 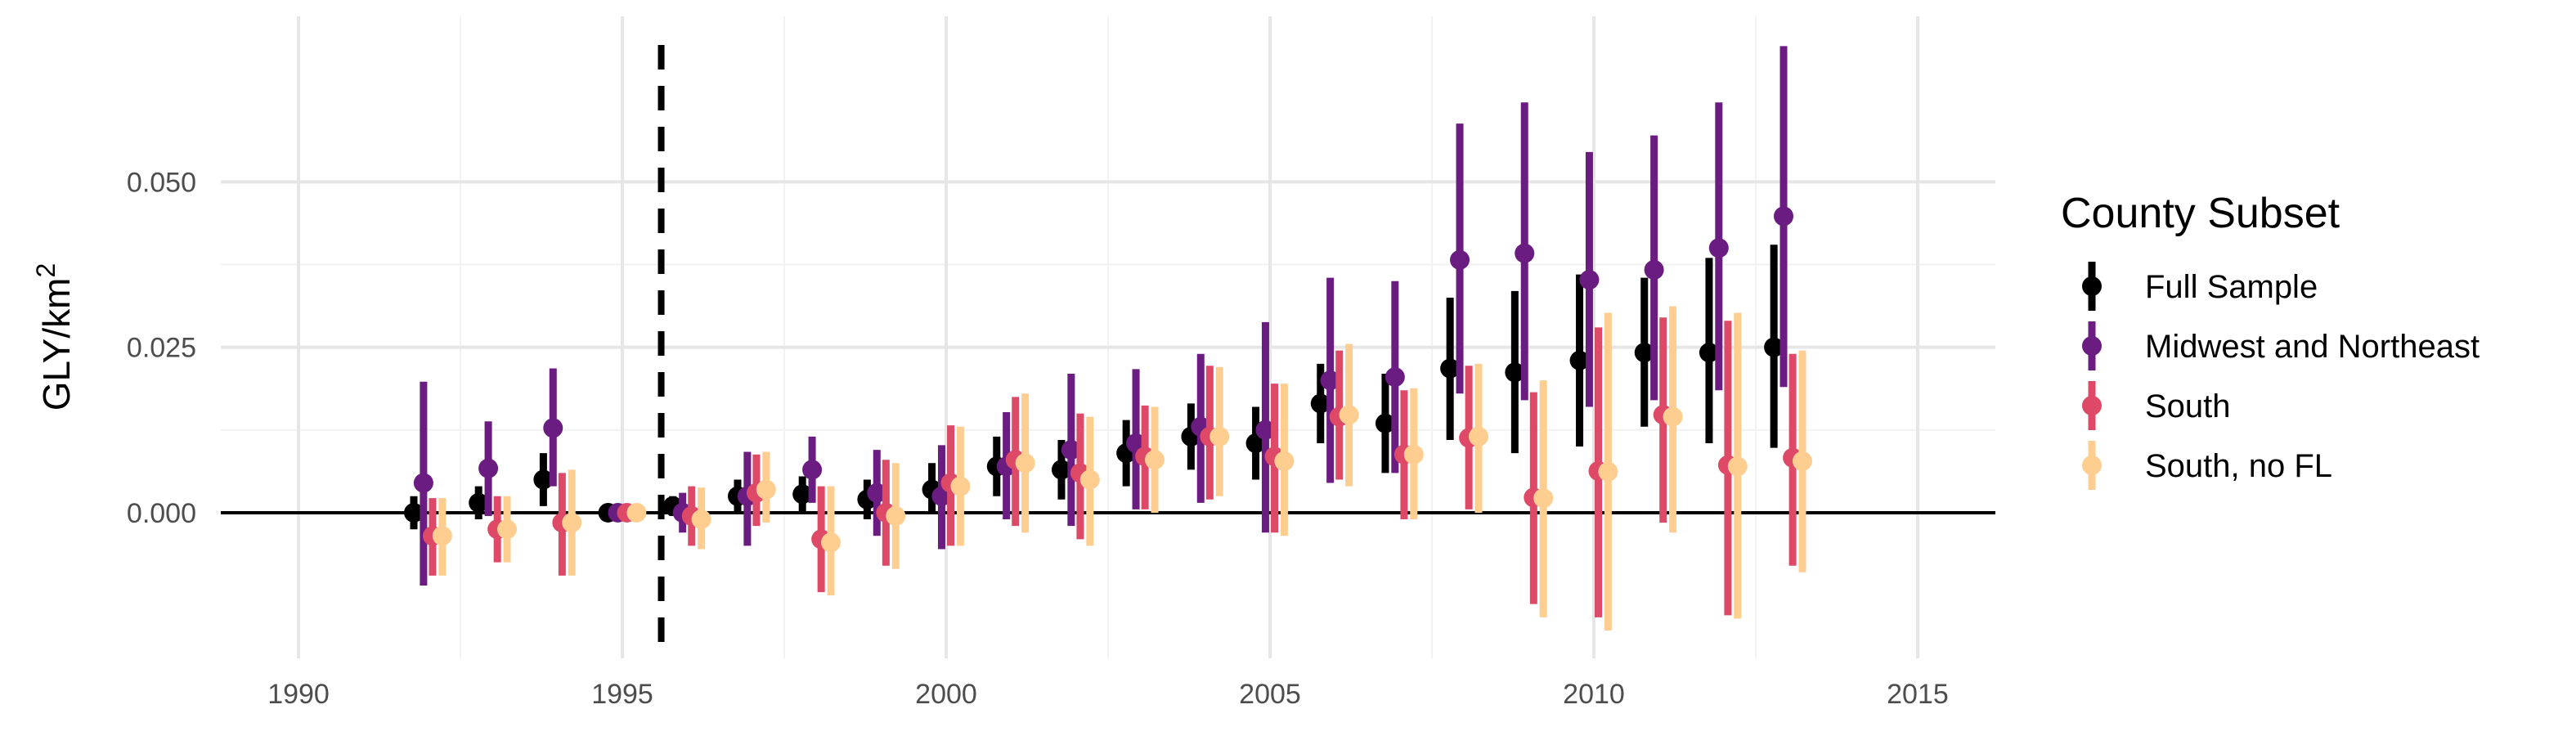 I want to click on legend-item: South, no FL, so click(x=2207, y=466).